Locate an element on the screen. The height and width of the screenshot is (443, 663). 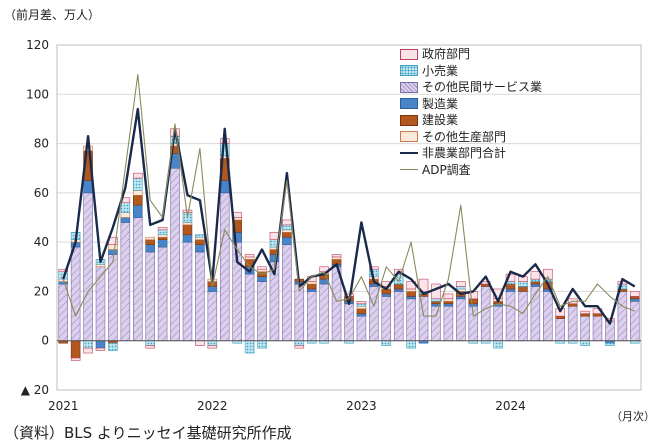
x-tick-label: 2023 is located at coordinates (361, 406).